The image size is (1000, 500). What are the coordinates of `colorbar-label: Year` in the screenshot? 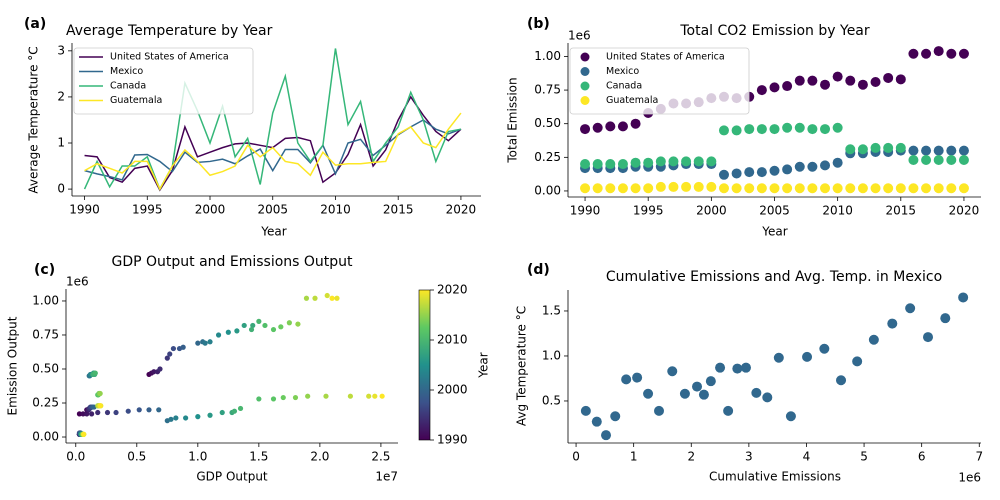 It's located at (484, 365).